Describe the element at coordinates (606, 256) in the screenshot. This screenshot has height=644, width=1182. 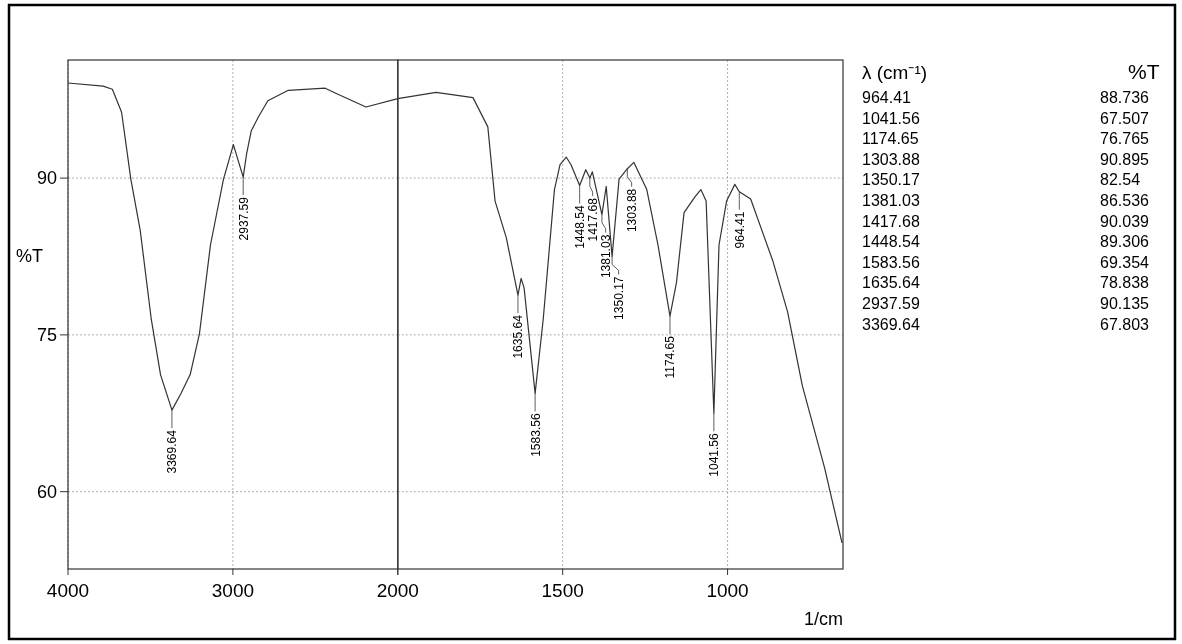
I see `annotation: 1381.03` at that location.